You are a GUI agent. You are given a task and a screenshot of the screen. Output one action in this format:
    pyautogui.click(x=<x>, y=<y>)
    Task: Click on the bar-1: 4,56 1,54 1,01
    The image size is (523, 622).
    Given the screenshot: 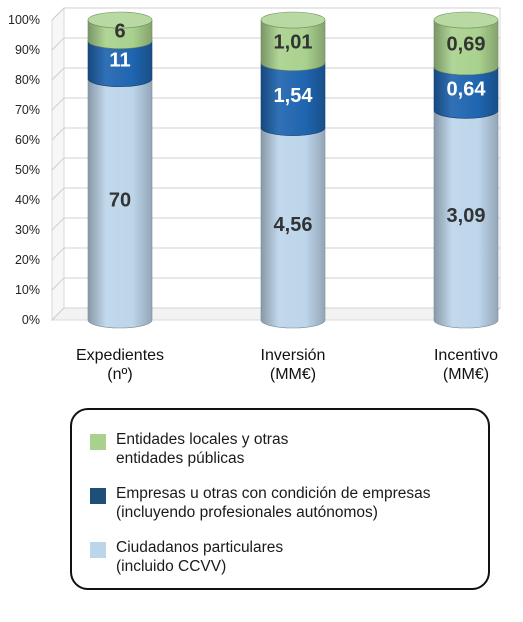 What is the action you would take?
    pyautogui.click(x=293, y=170)
    